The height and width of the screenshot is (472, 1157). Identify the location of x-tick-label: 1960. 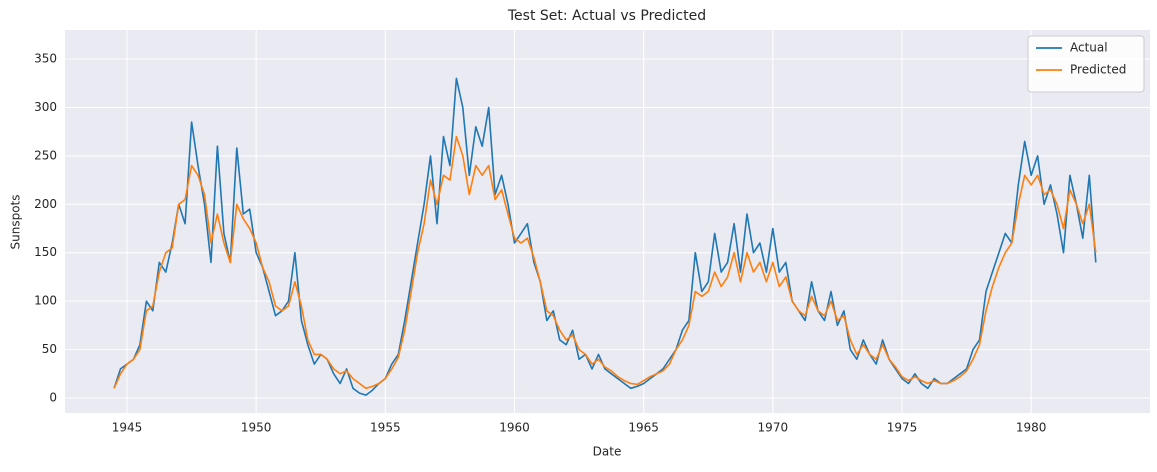
(514, 428).